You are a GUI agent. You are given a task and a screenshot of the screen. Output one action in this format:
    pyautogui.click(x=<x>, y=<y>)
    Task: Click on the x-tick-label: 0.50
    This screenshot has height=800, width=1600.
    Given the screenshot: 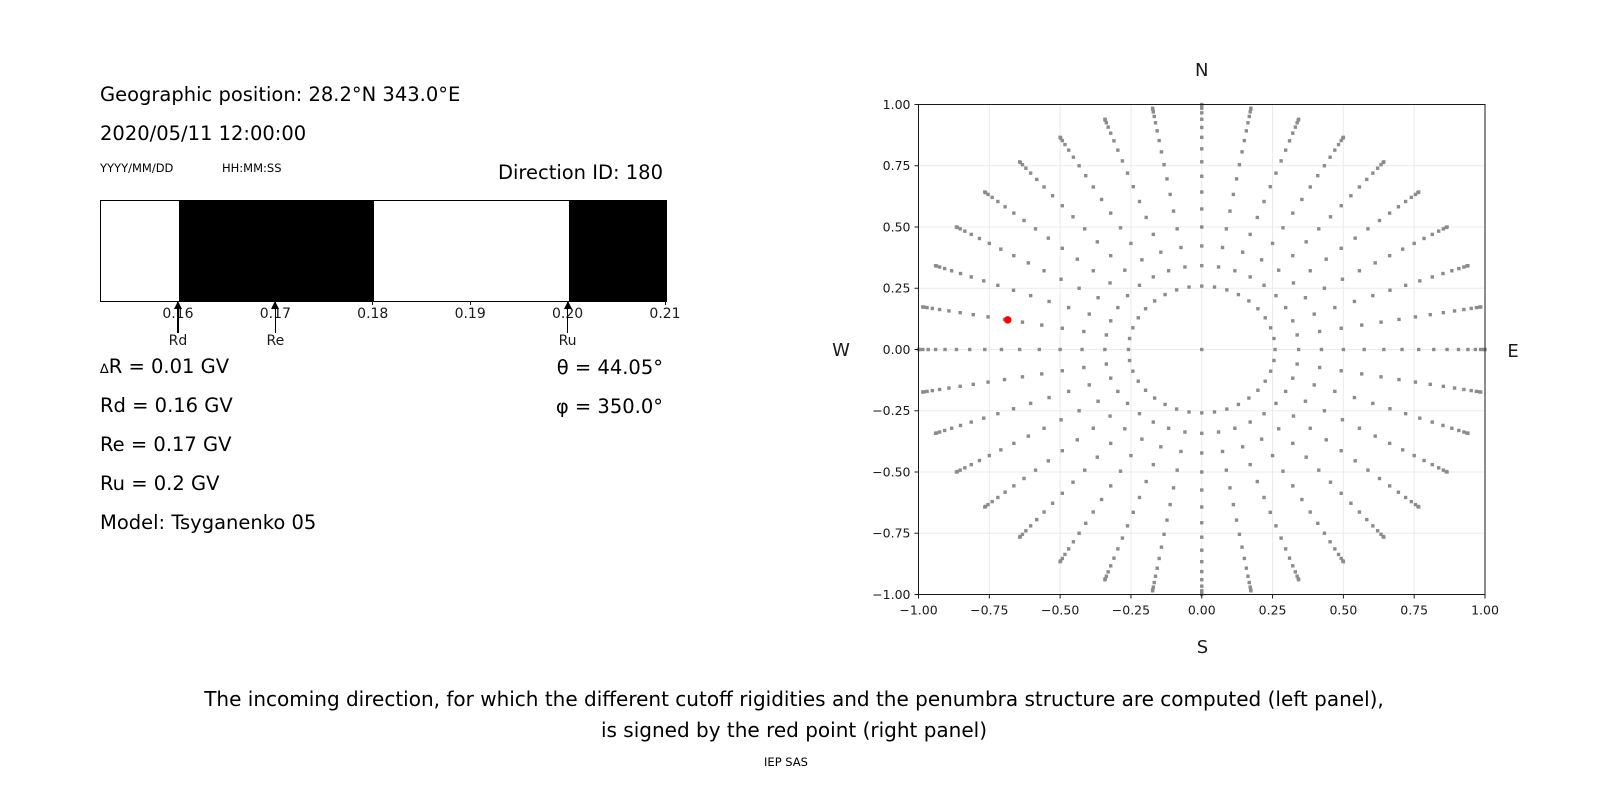 What is the action you would take?
    pyautogui.click(x=1343, y=610)
    